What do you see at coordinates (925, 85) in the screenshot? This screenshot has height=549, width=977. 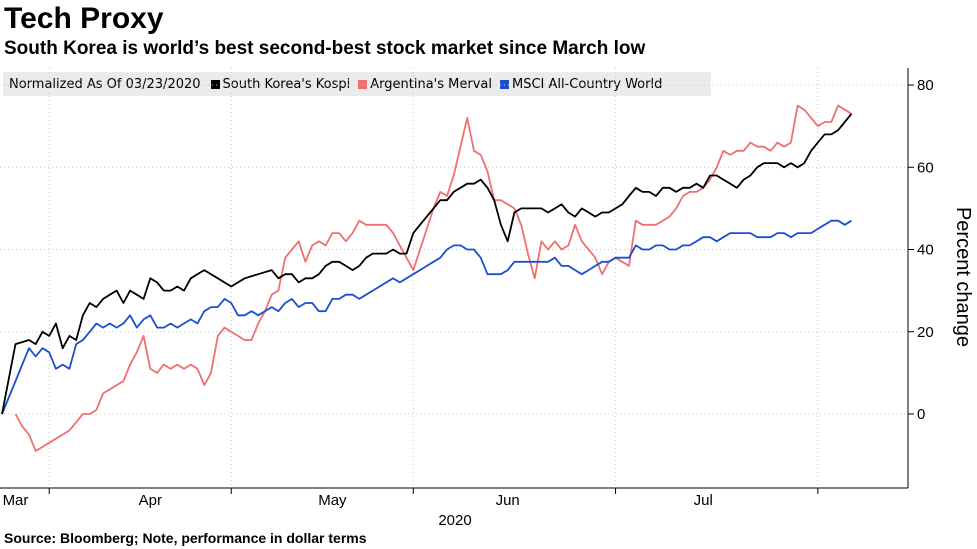 I see `y-tick-label: 80` at bounding box center [925, 85].